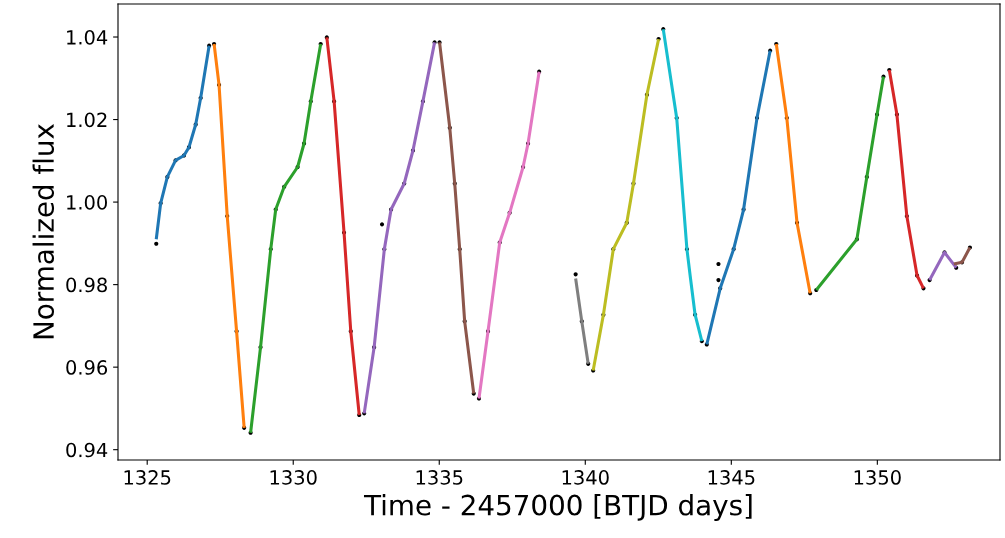  Describe the element at coordinates (87, 120) in the screenshot. I see `y-tick-label: 1.02` at that location.